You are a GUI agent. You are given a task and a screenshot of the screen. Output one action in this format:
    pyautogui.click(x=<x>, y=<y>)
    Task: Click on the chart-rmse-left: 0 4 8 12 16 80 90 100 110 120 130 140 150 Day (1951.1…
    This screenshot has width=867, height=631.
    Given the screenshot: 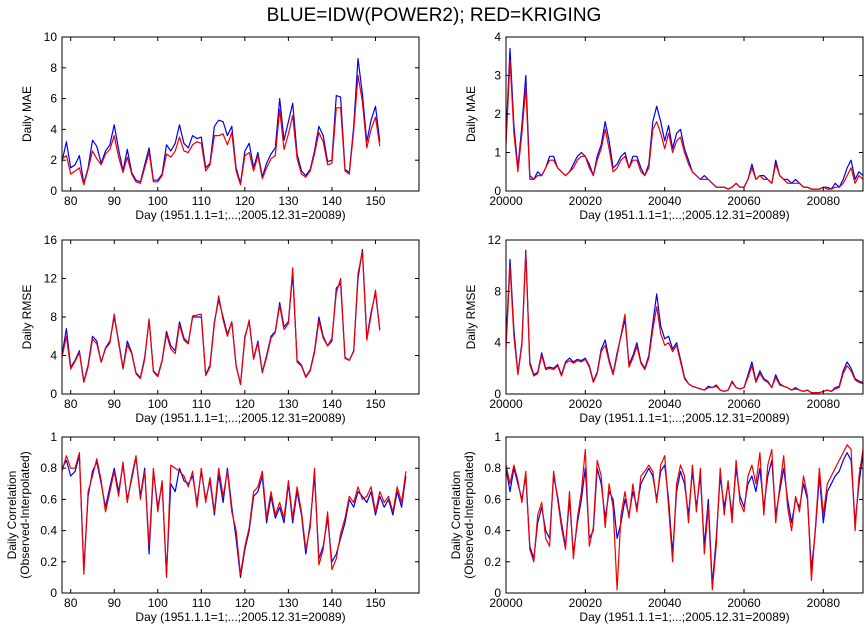 What is the action you would take?
    pyautogui.click(x=220, y=329)
    